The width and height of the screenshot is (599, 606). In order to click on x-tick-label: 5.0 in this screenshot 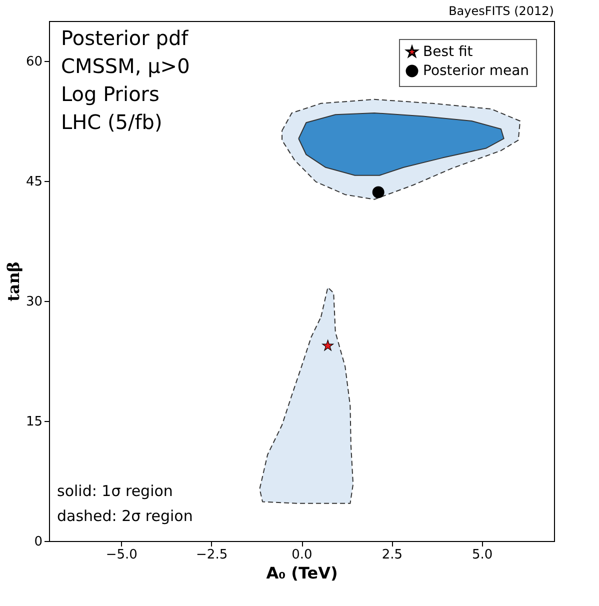, I will do `click(482, 555)`.